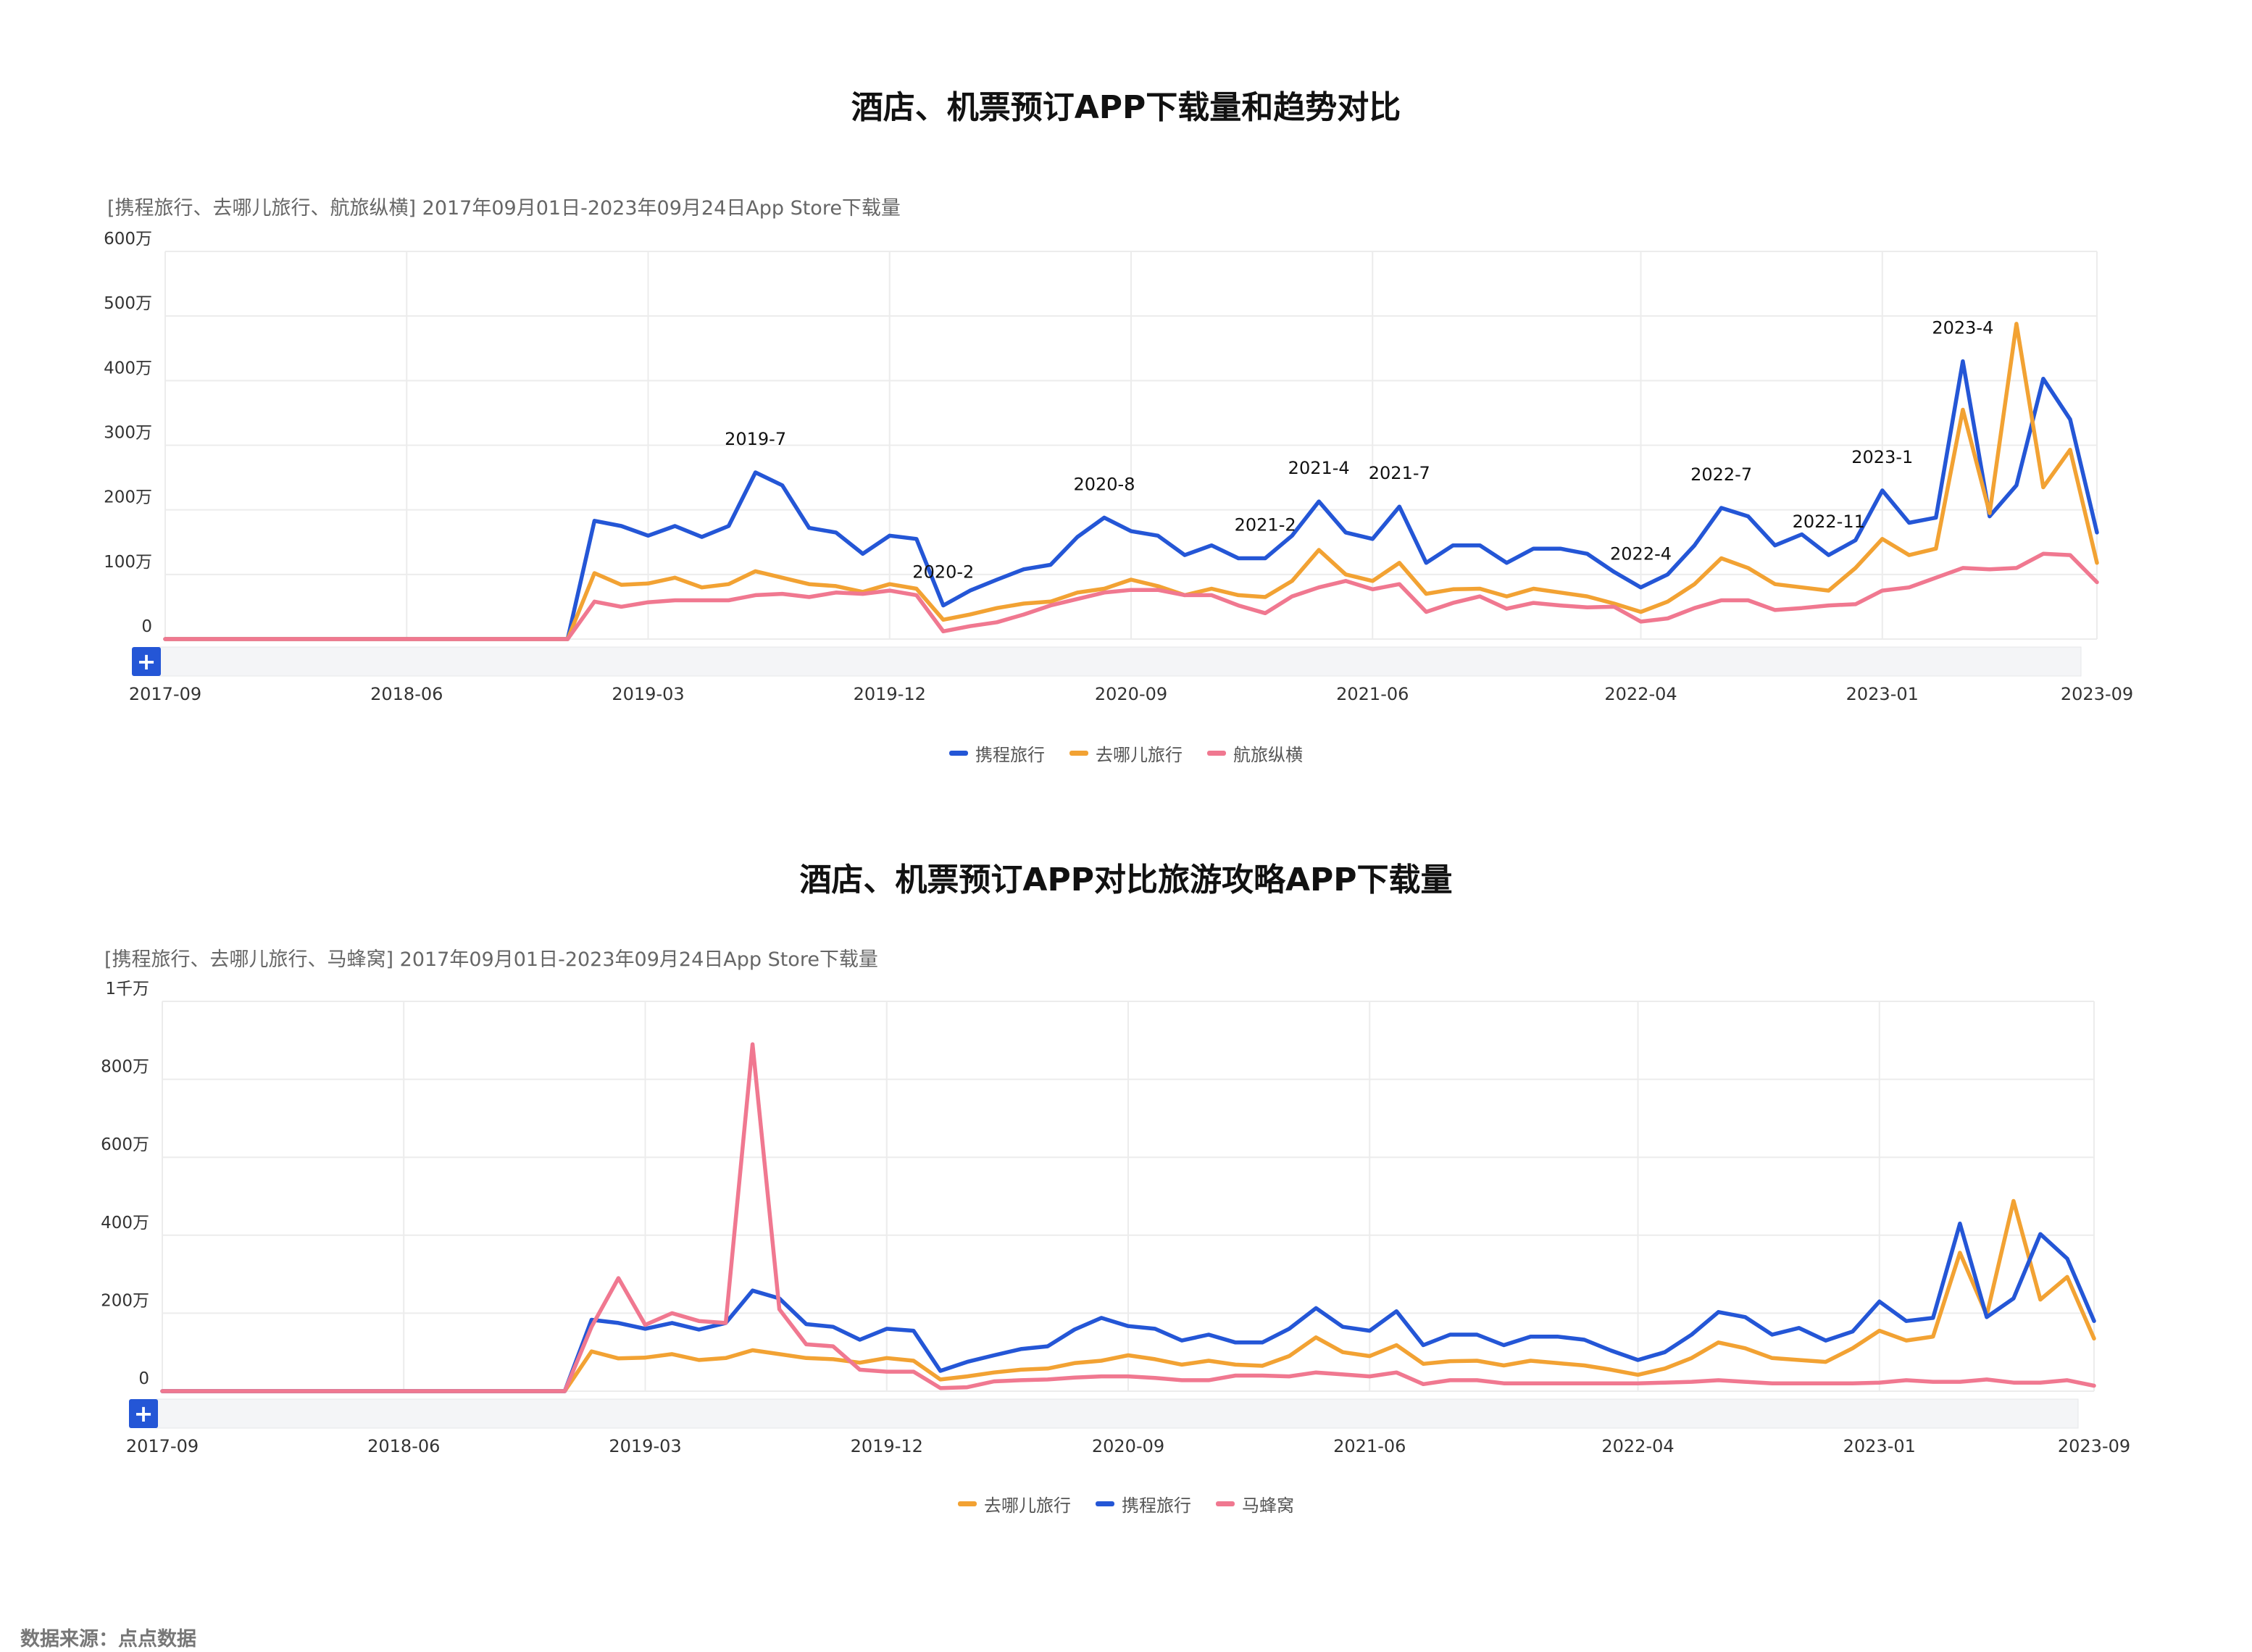 The image size is (2252, 1652). I want to click on chart1-title: 酒店、机票预订APP下载量和趋势对比, so click(1126, 107).